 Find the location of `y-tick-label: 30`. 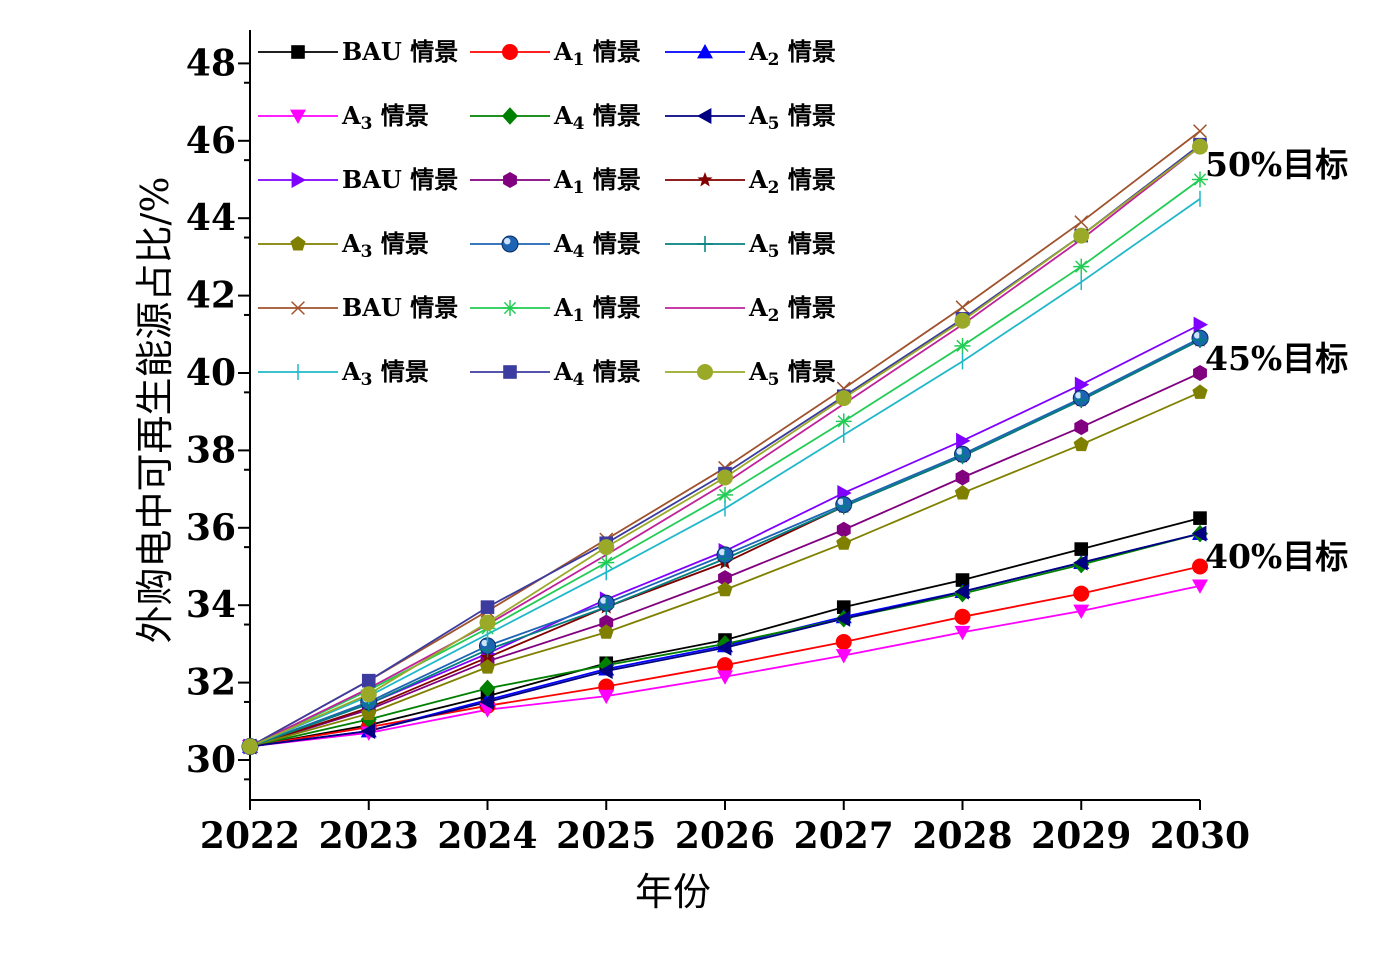

y-tick-label: 30 is located at coordinates (211, 760).